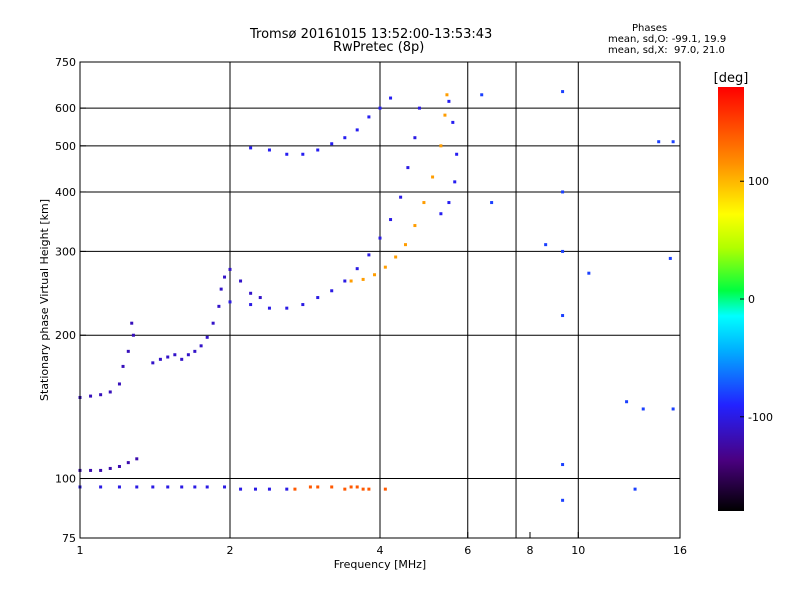  I want to click on x-tick-label: 2, so click(230, 550).